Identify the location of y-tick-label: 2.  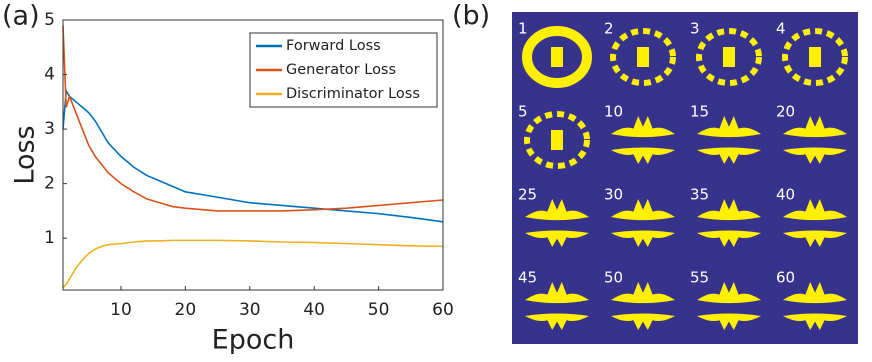
(49, 184).